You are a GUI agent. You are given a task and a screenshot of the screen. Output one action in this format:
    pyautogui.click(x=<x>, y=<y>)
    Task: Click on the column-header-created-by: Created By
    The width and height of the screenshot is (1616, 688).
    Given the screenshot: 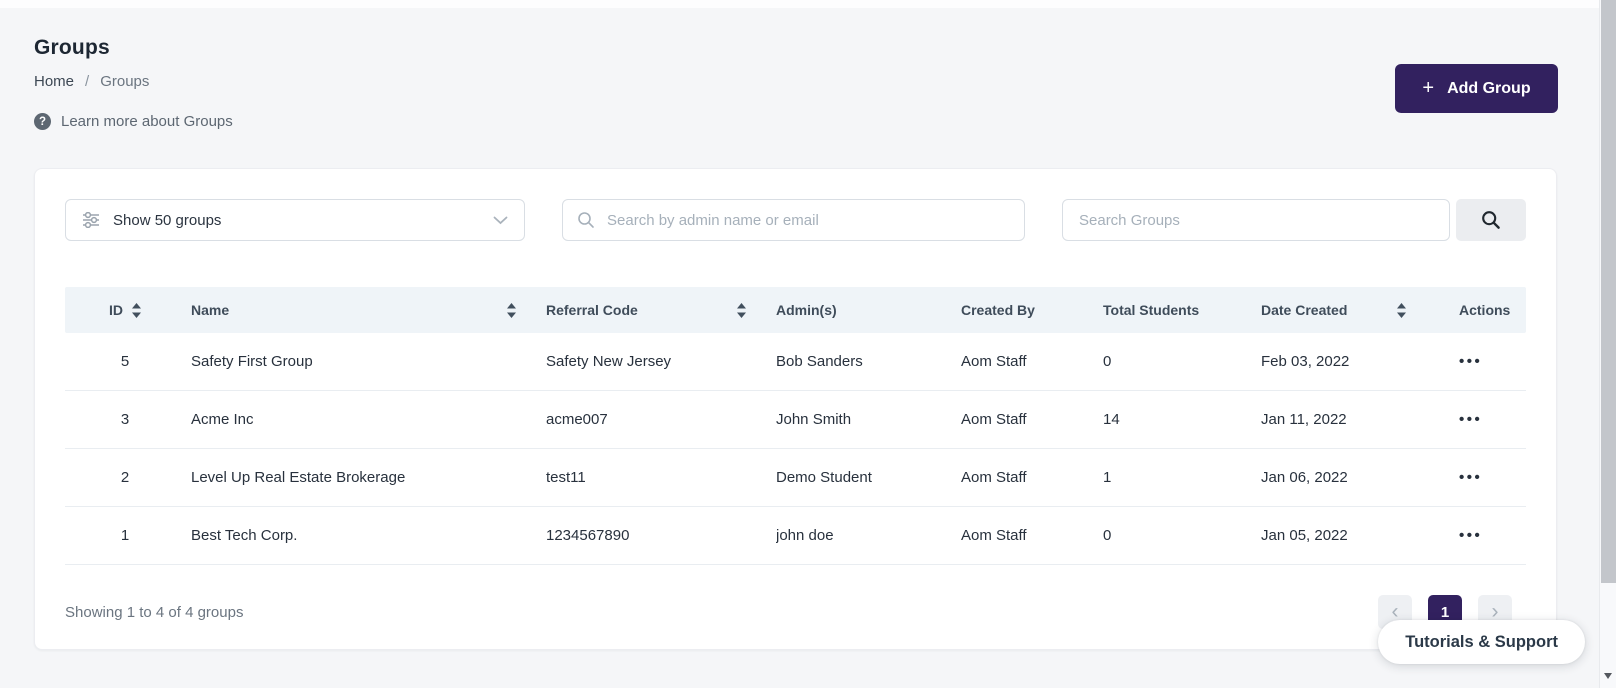 What is the action you would take?
    pyautogui.click(x=998, y=310)
    